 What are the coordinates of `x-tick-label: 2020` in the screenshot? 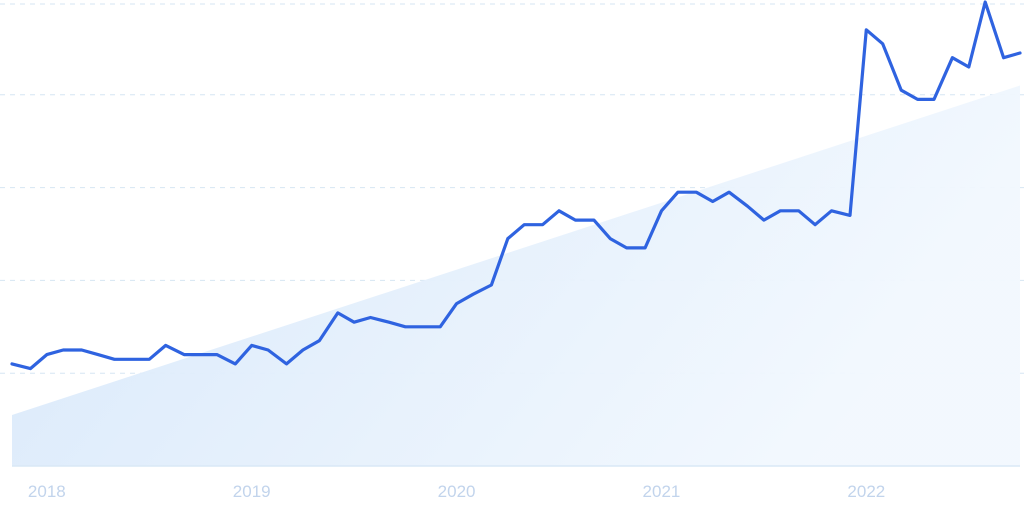 It's located at (457, 491).